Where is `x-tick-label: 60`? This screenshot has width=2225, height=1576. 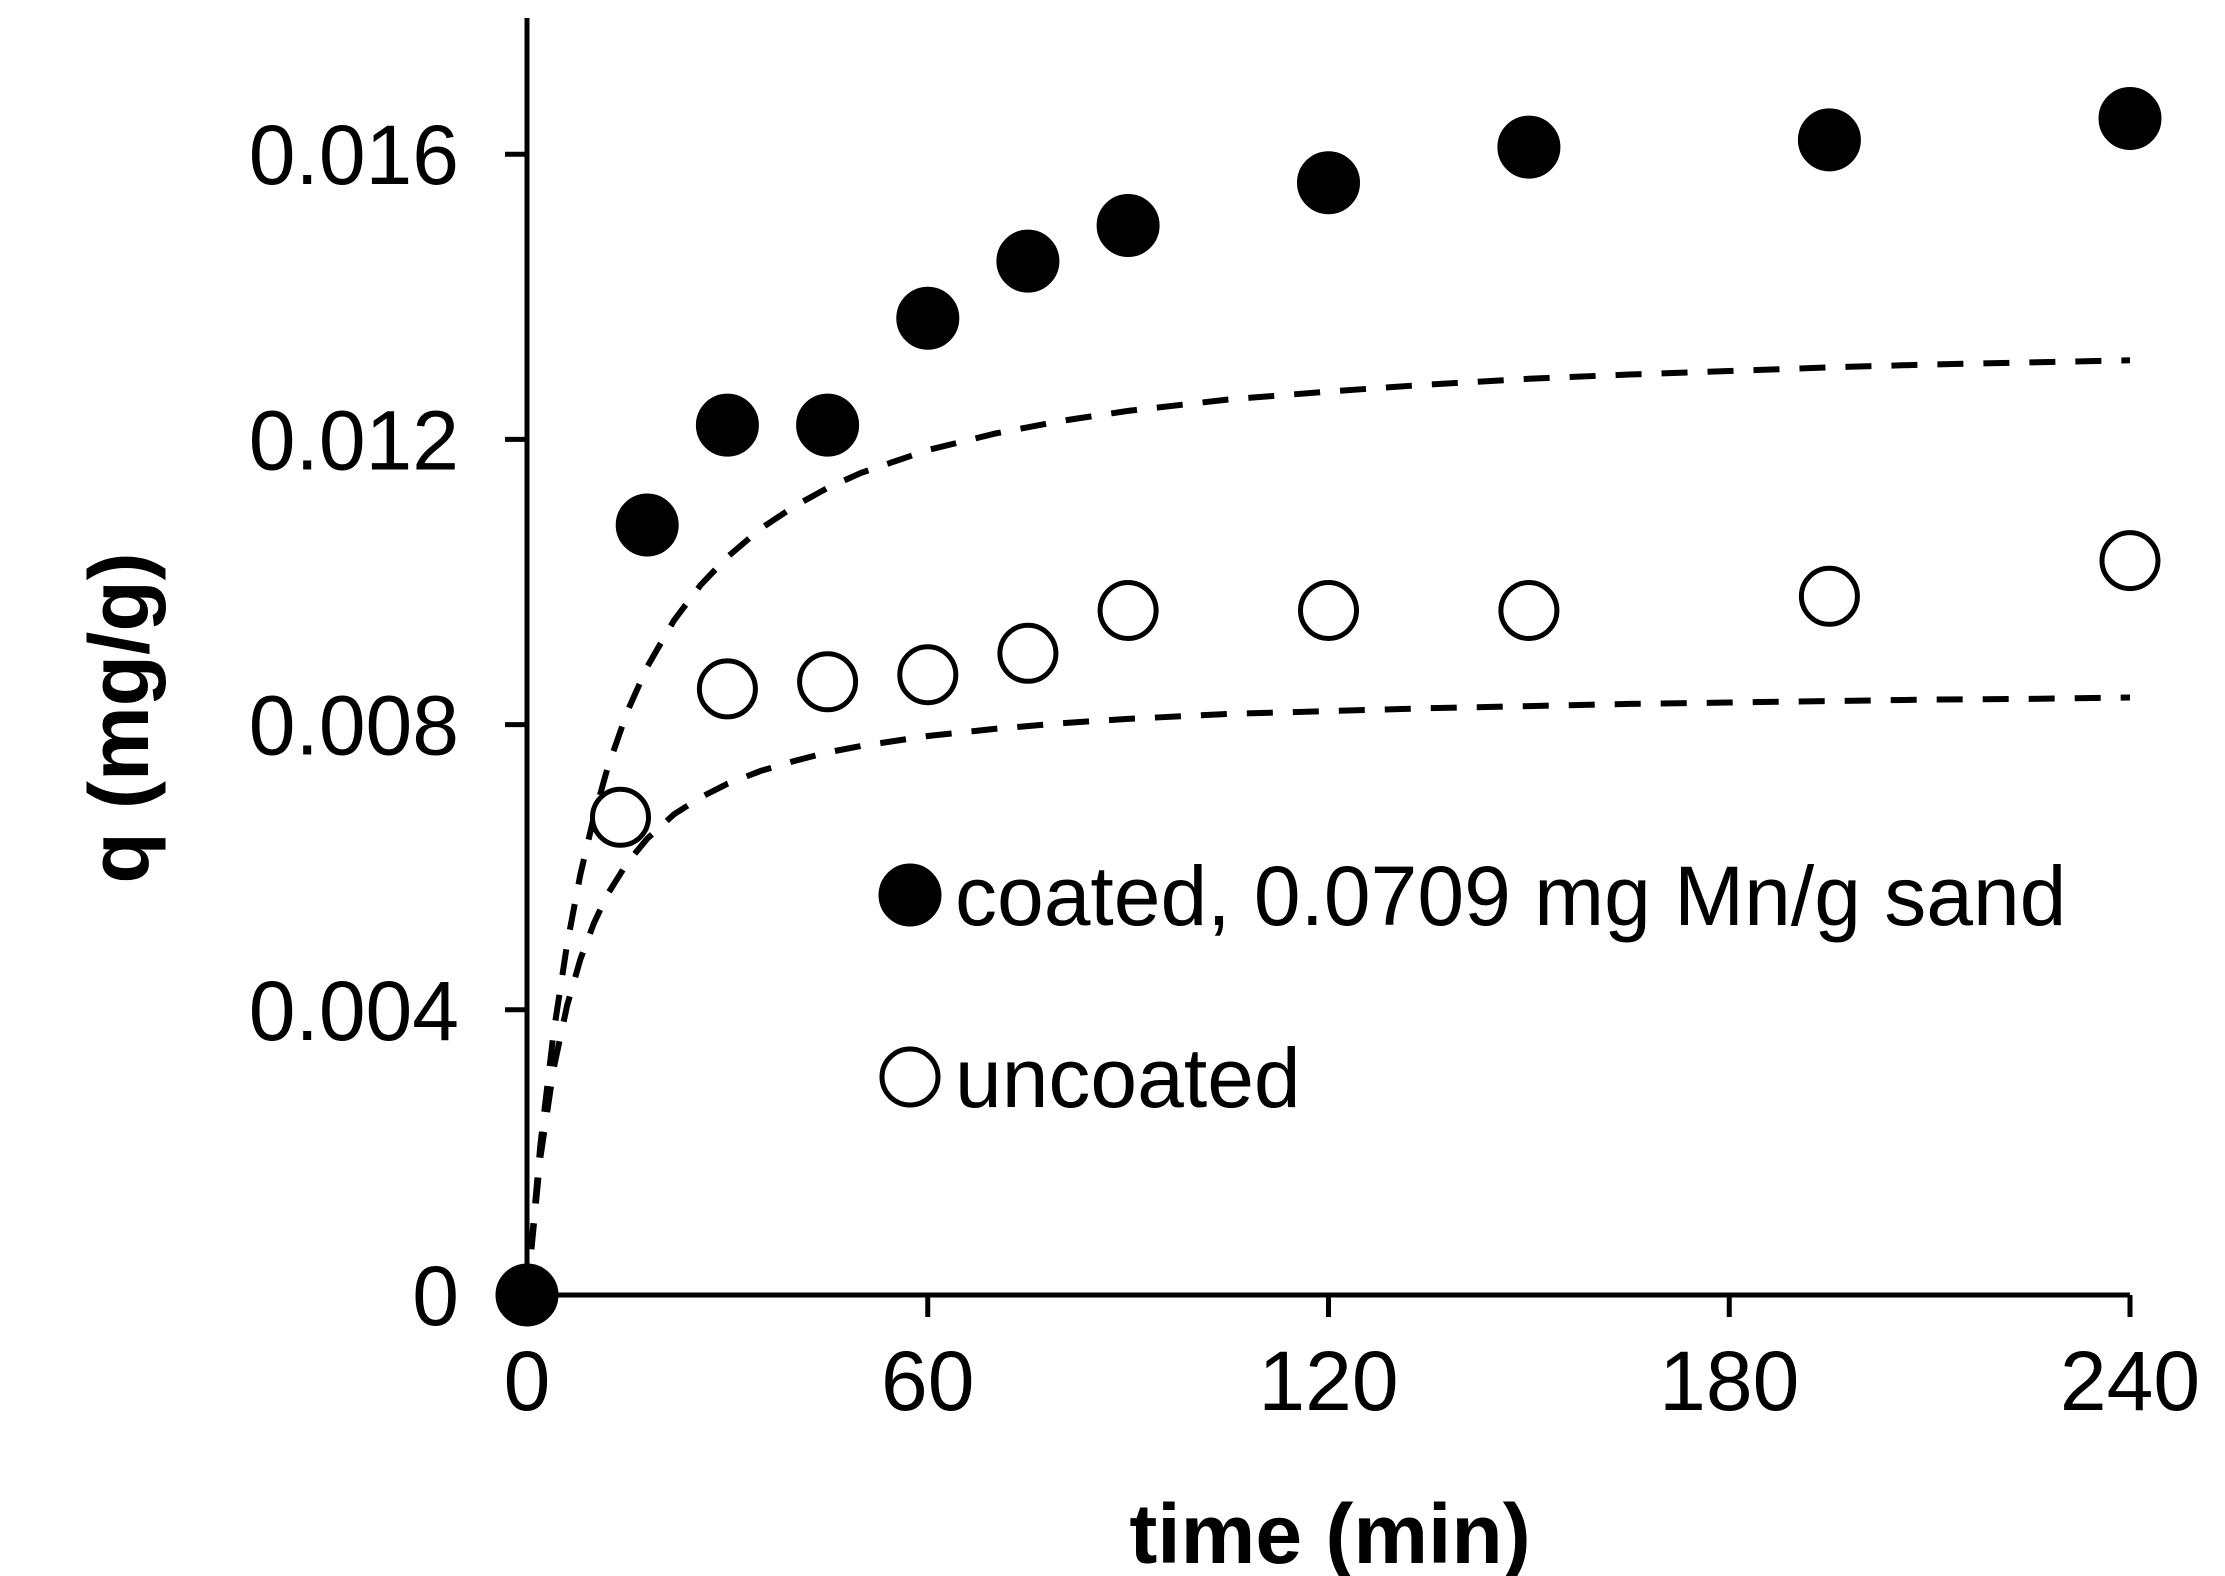 x-tick-label: 60 is located at coordinates (927, 1381).